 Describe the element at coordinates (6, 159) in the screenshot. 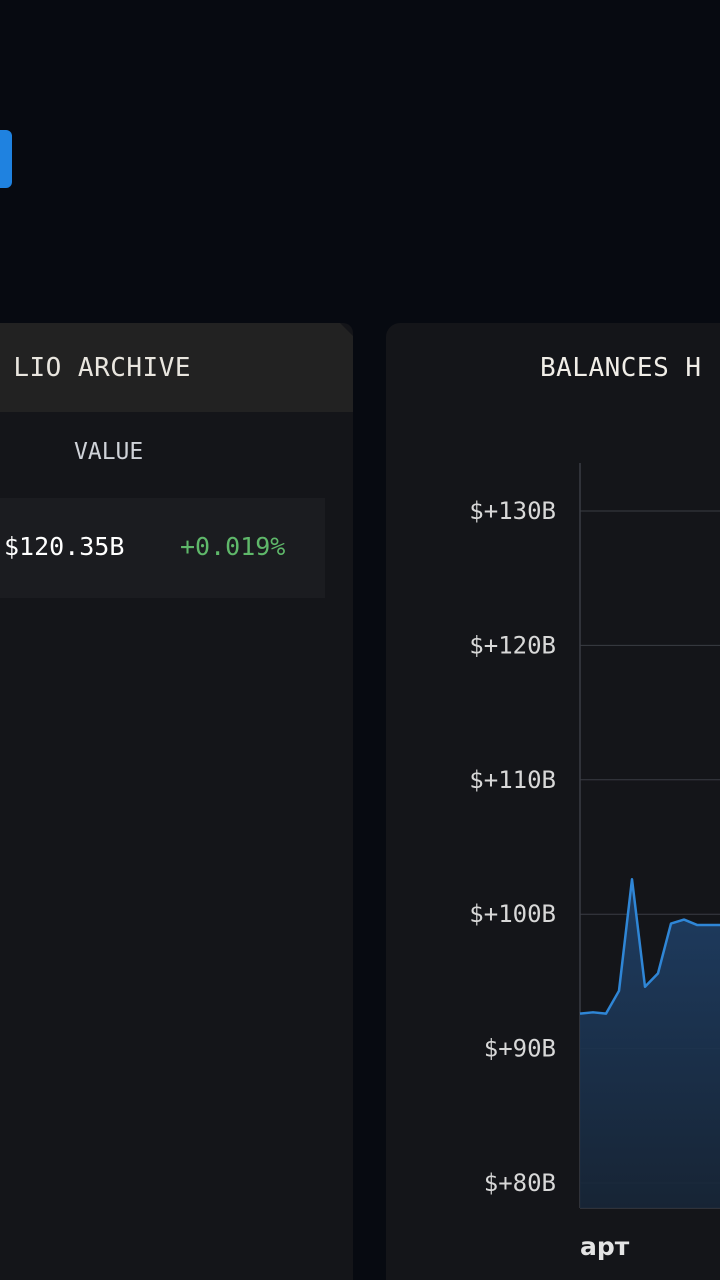

I see `primary-action-button` at that location.